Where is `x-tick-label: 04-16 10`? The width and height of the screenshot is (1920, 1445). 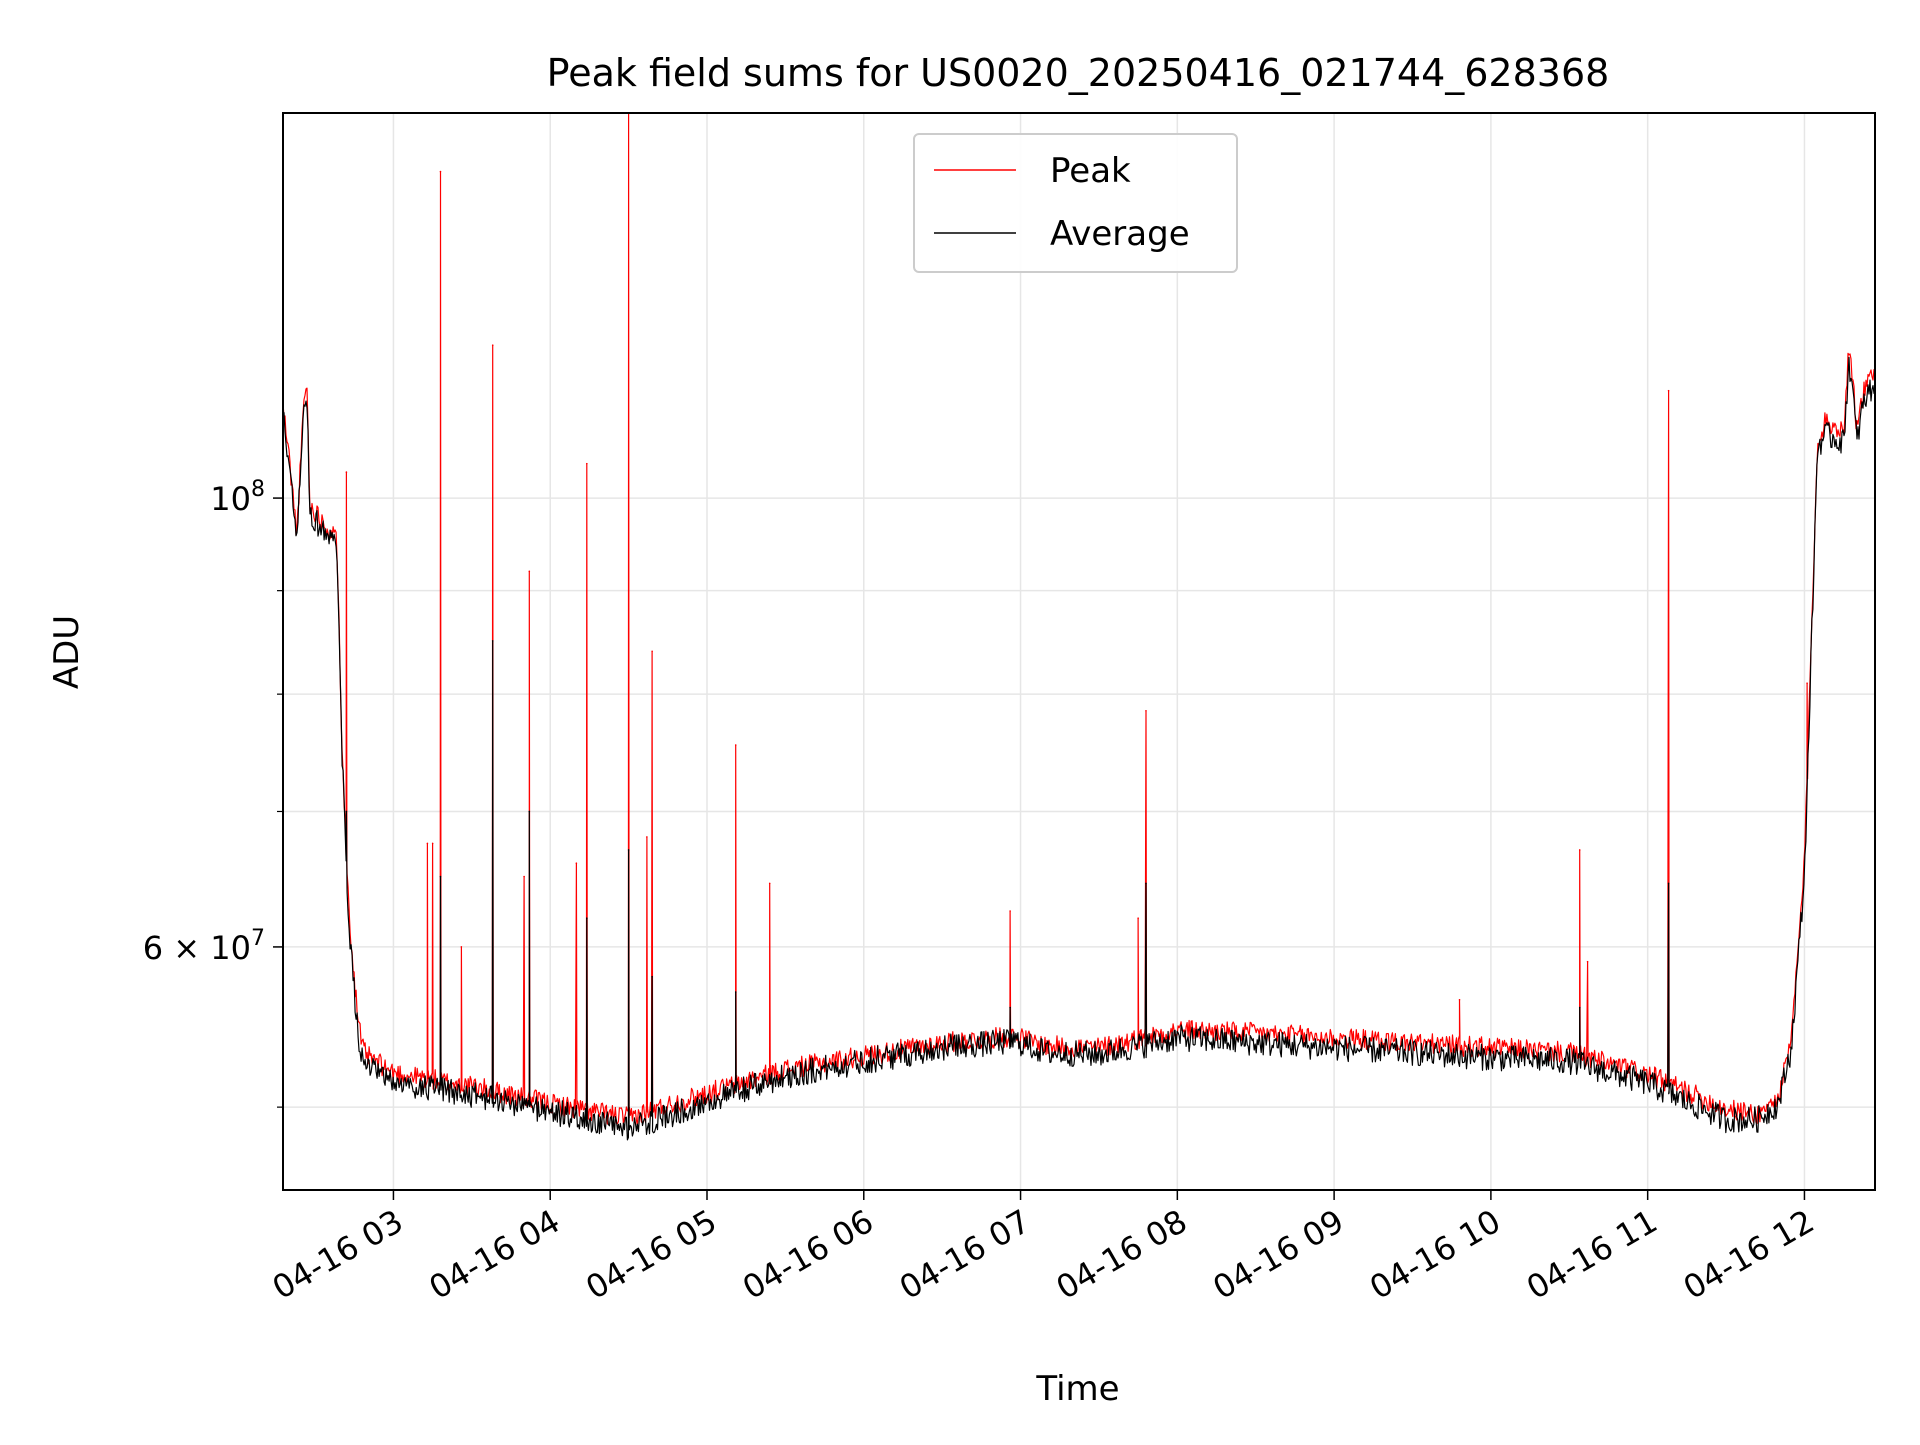
x-tick-label: 04-16 10 is located at coordinates (1435, 1254).